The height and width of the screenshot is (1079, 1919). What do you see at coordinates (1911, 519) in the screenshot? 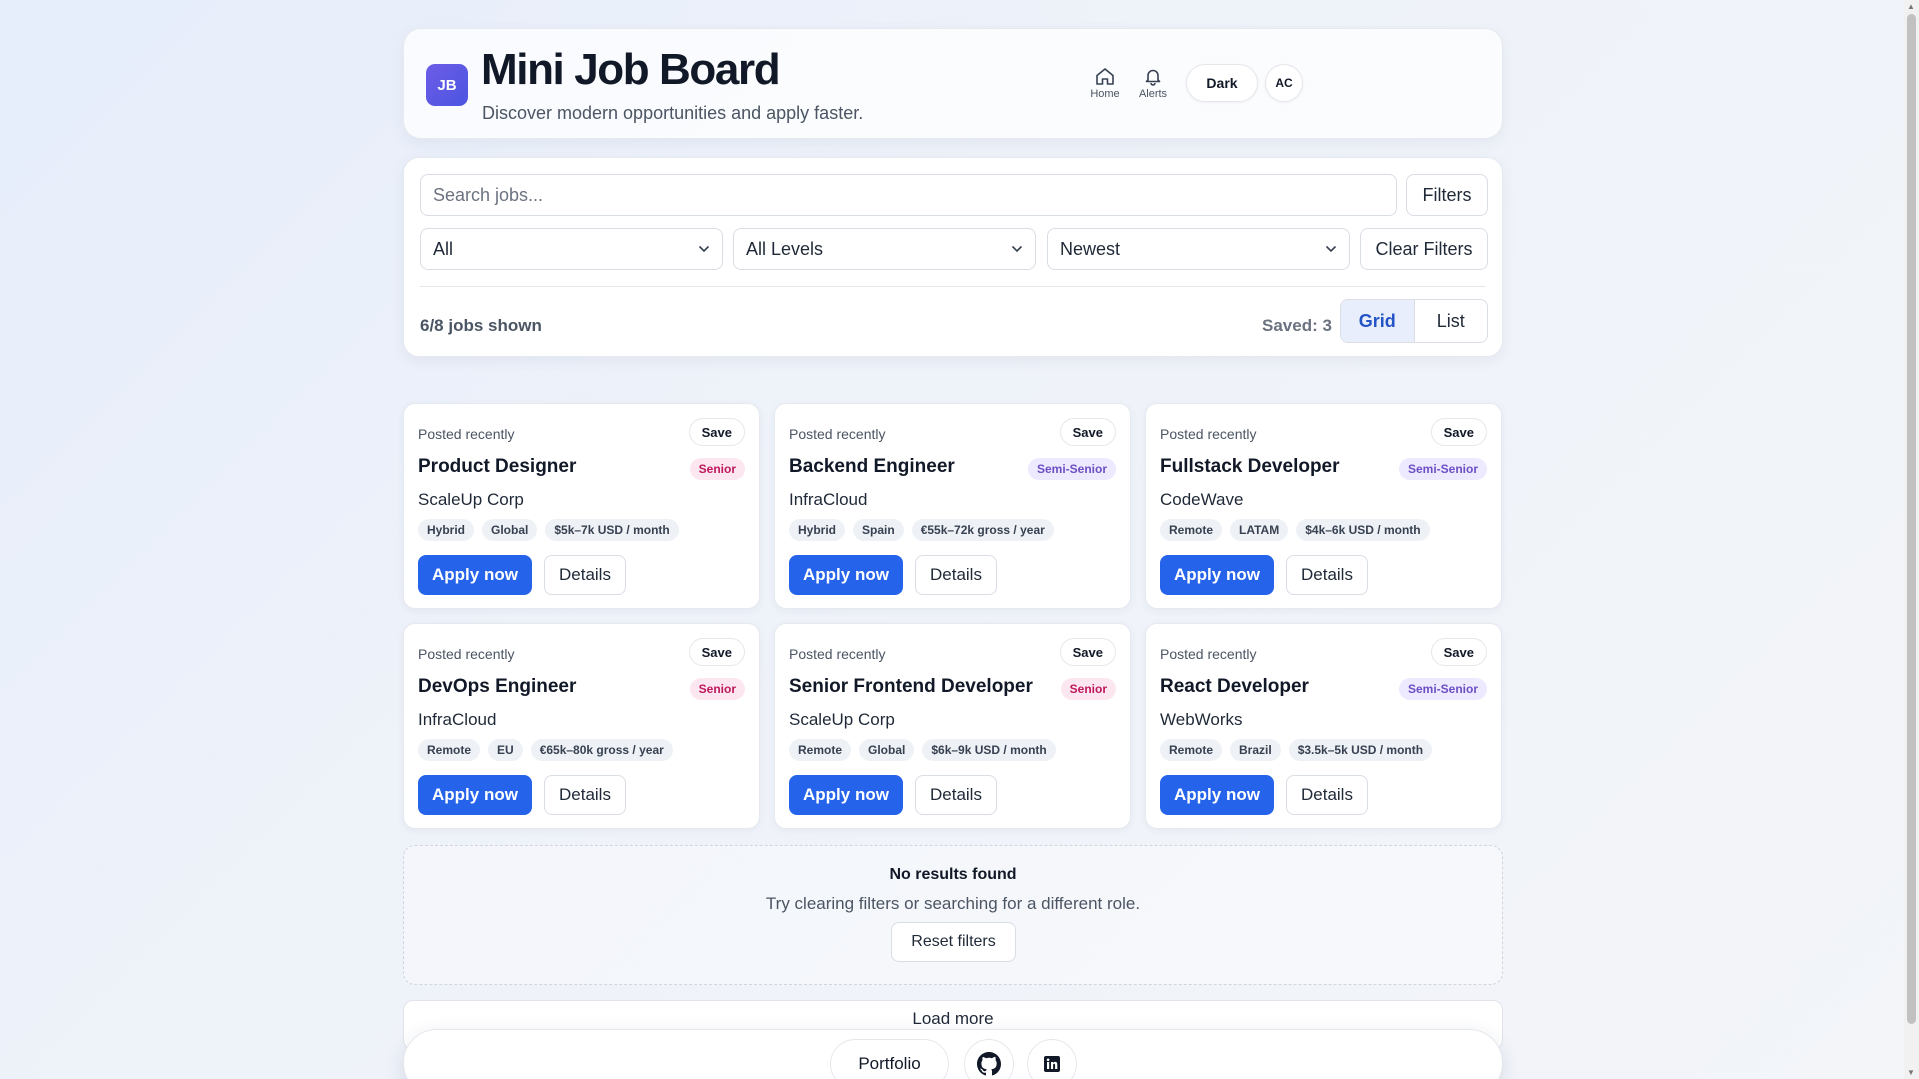
I see `scrollbar-thumb` at bounding box center [1911, 519].